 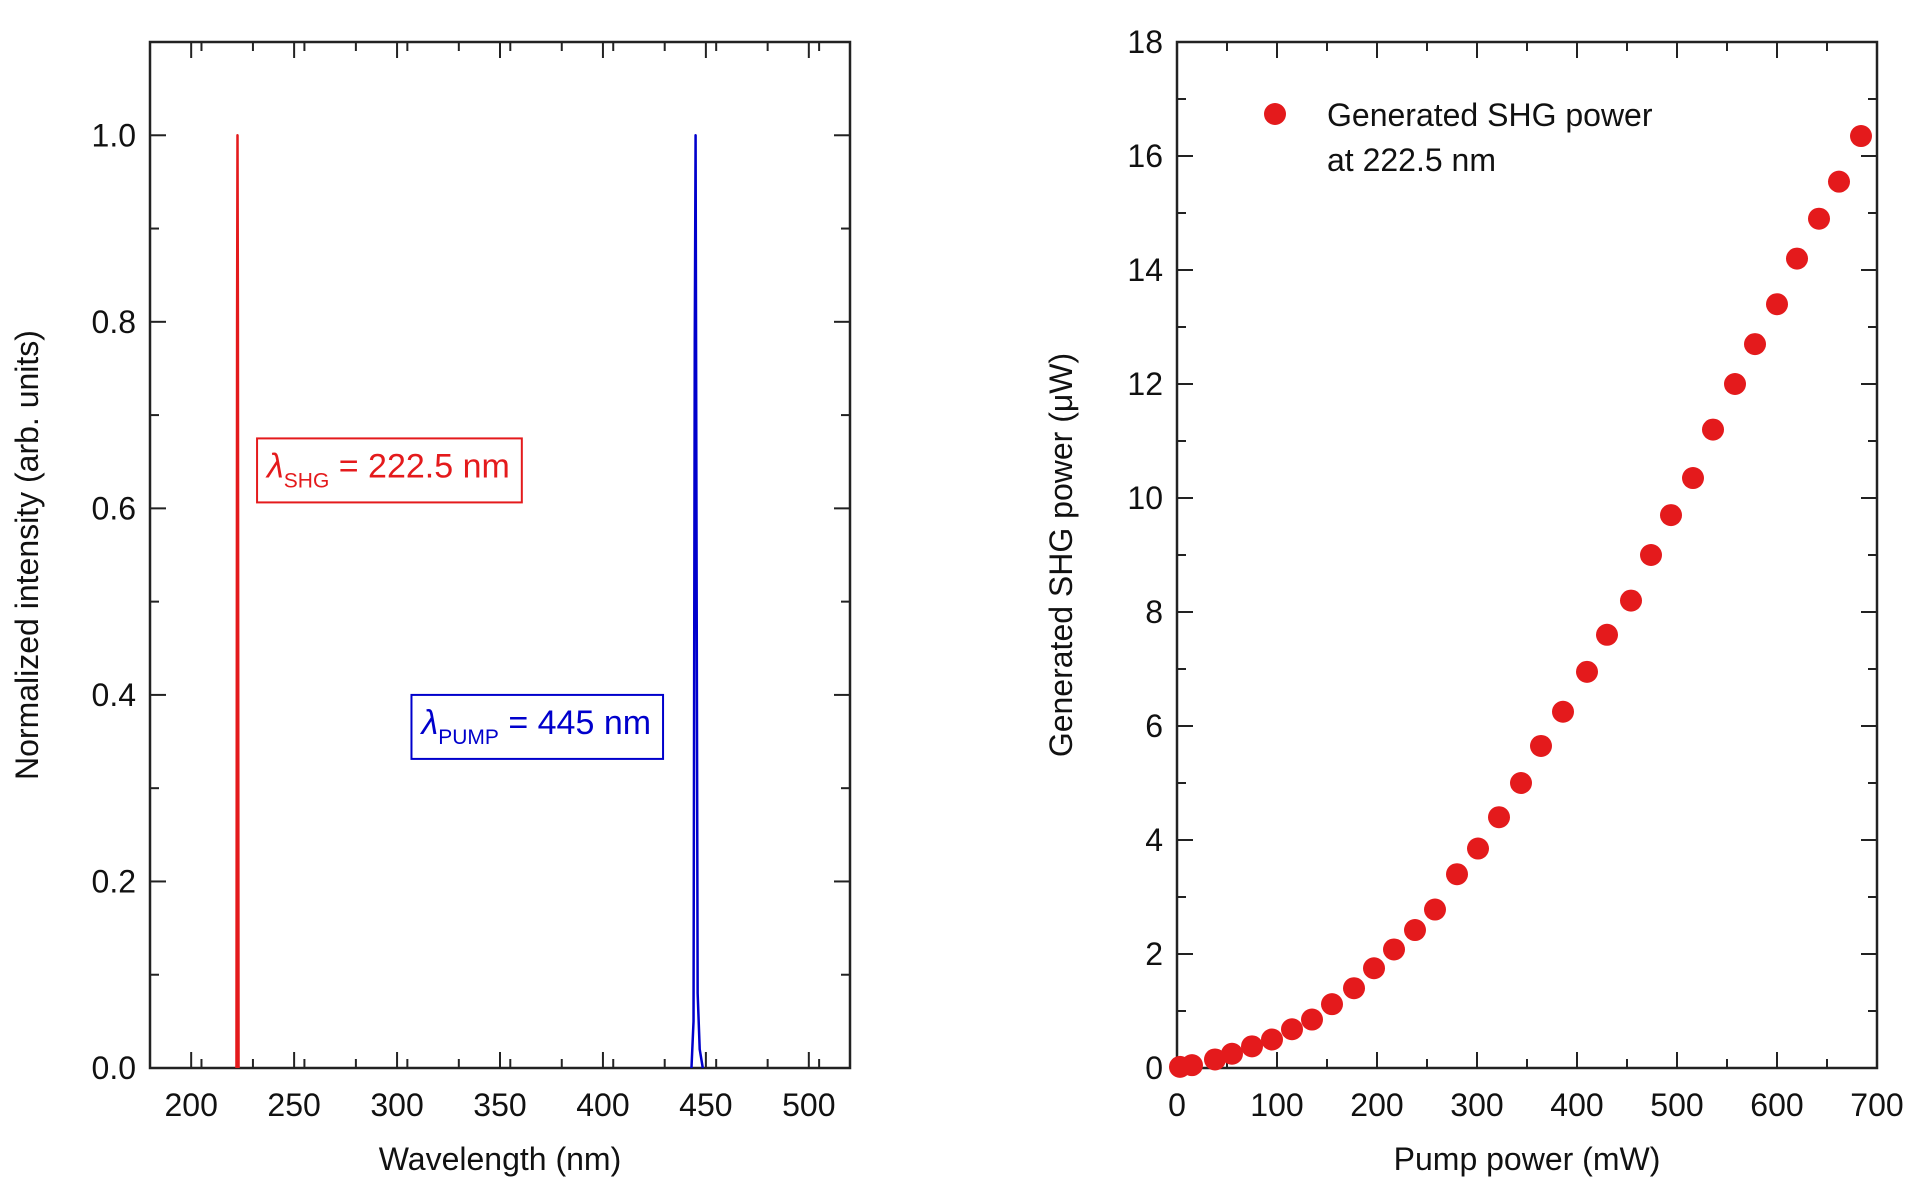 I want to click on x-axis-title: Wavelength (nm), so click(x=500, y=1159).